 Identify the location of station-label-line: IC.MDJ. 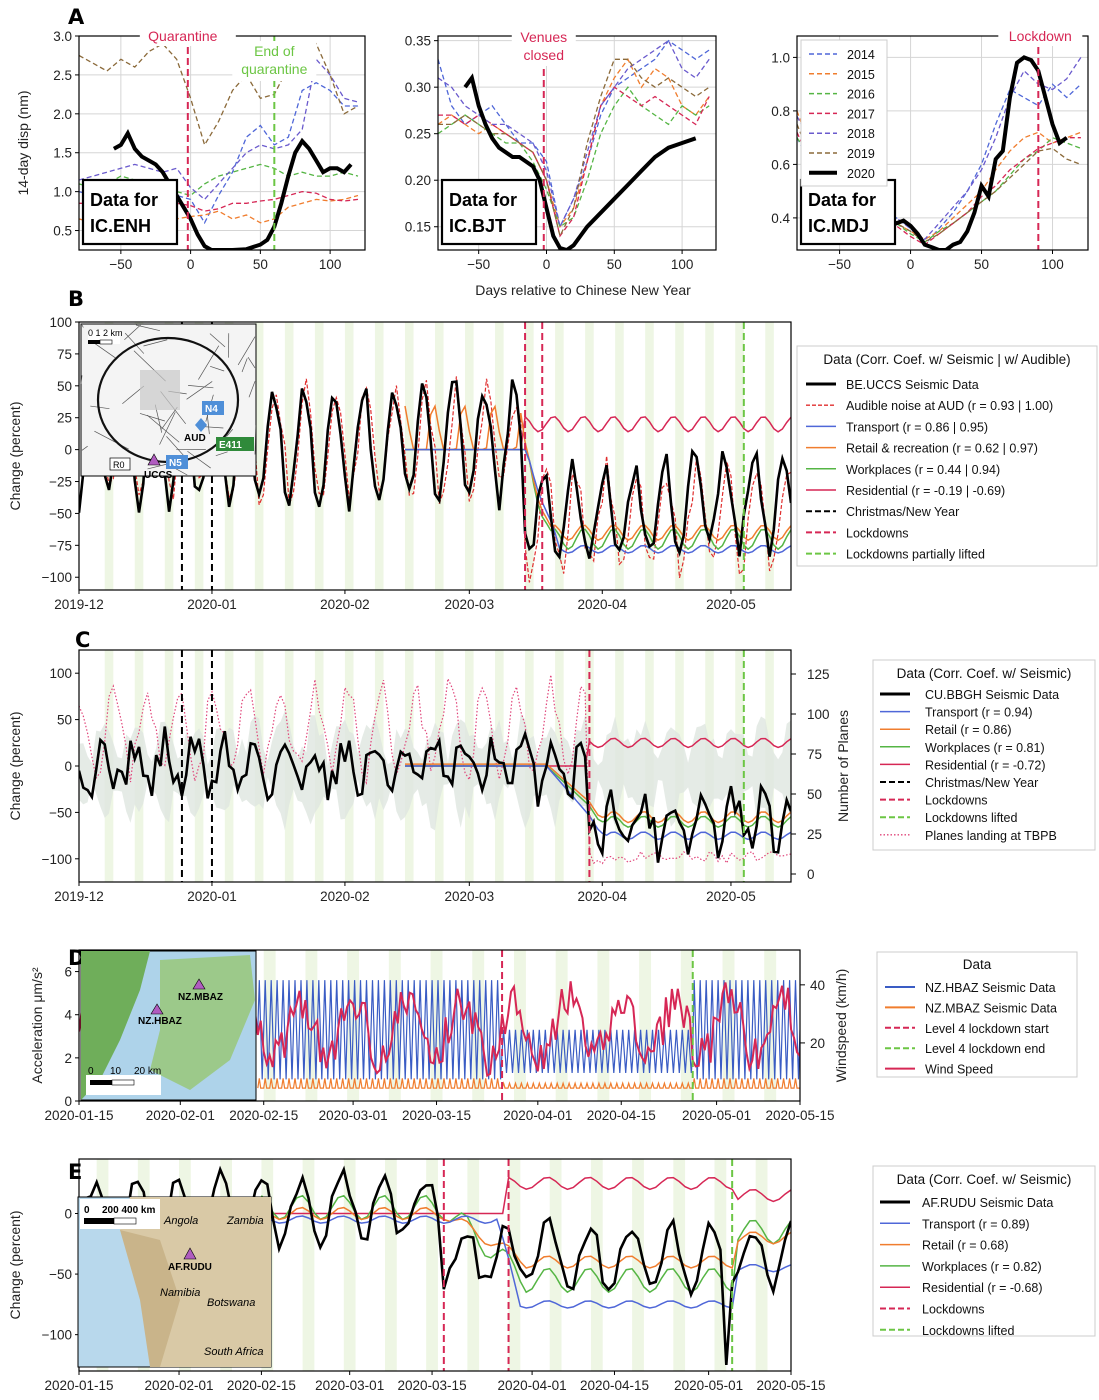
(838, 226).